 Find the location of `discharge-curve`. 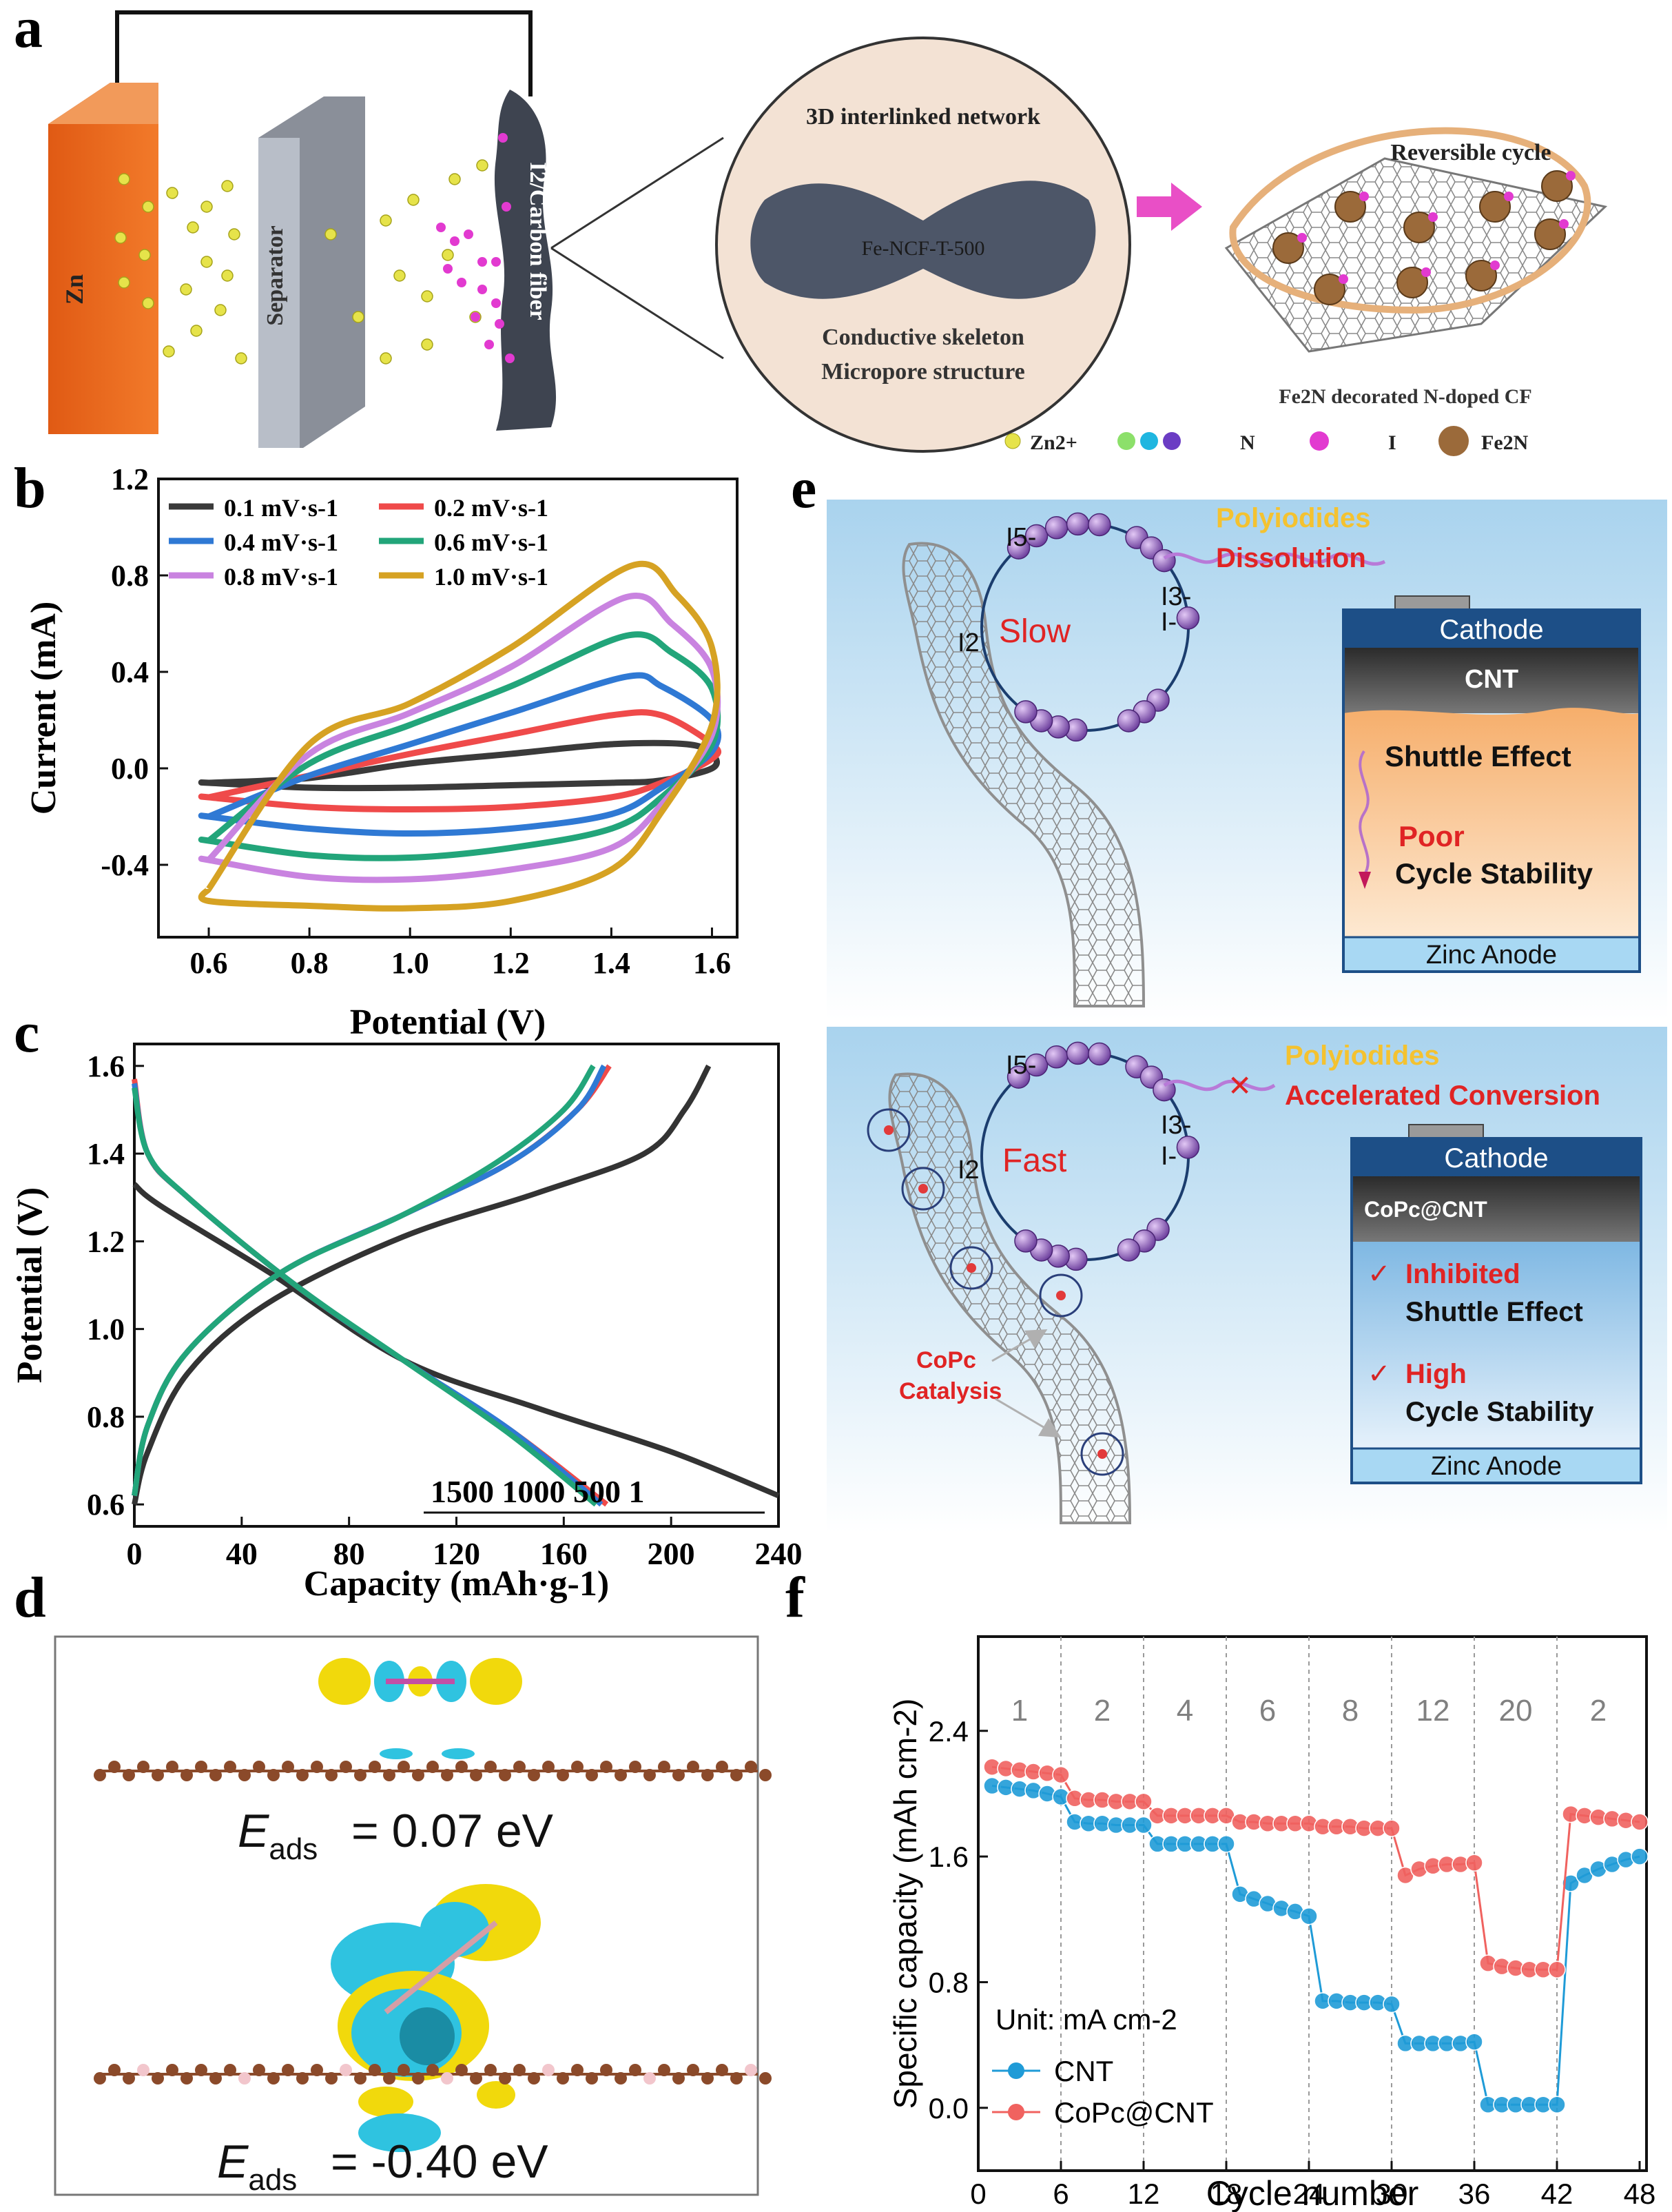

discharge-curve is located at coordinates (365, 1297).